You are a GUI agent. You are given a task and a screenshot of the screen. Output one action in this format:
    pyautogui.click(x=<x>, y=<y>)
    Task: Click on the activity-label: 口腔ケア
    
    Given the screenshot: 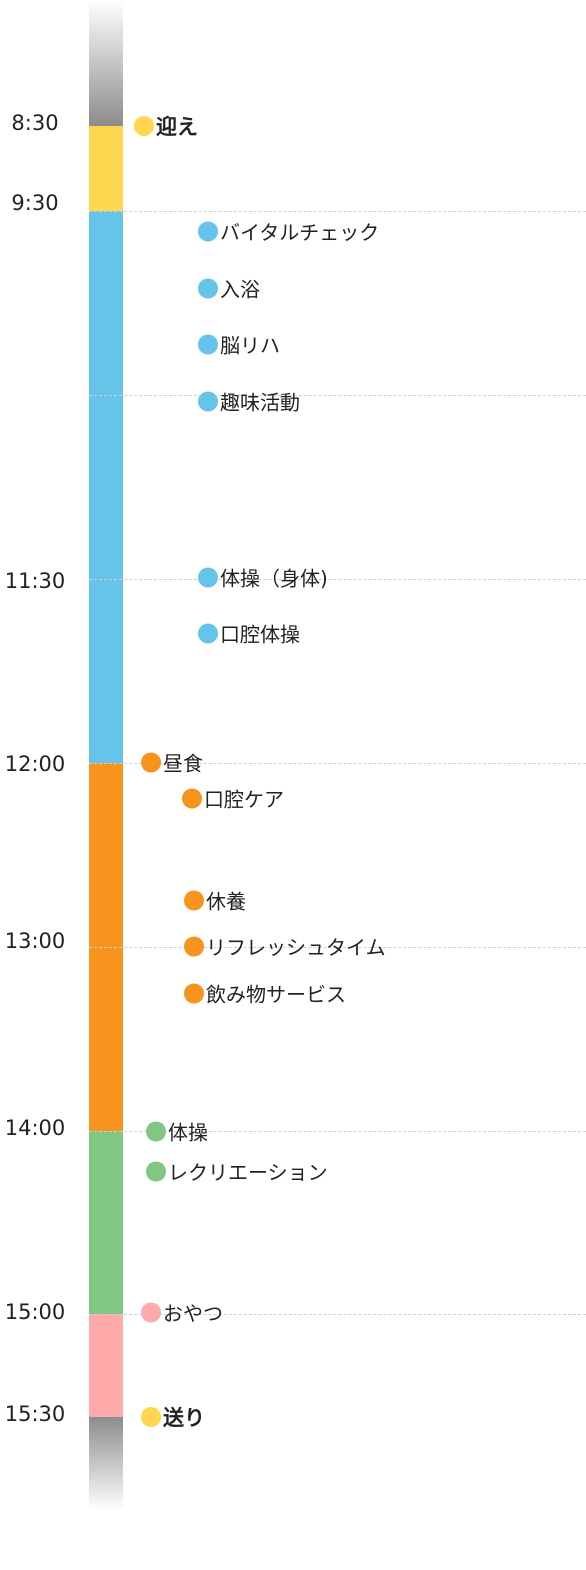 What is the action you would take?
    pyautogui.click(x=244, y=799)
    